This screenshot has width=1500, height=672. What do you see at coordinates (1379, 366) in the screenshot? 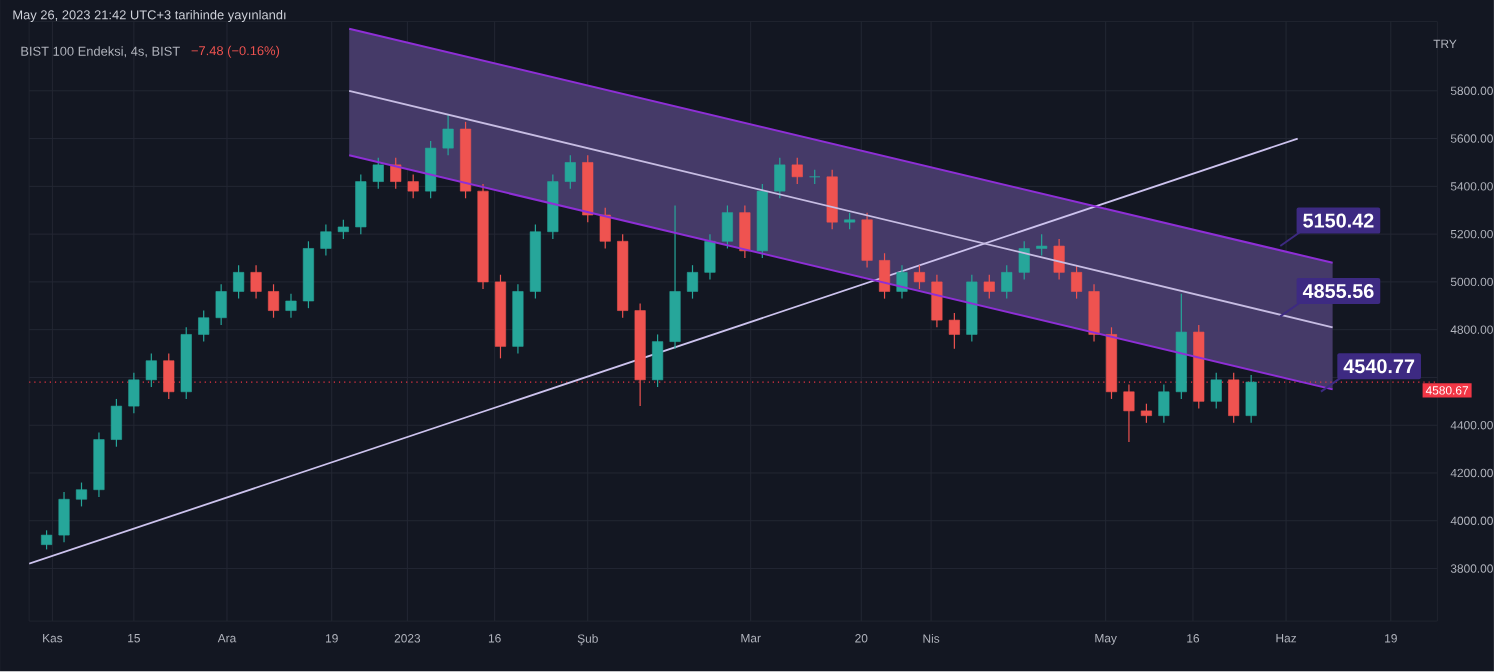
I see `annotation: 4540.77` at bounding box center [1379, 366].